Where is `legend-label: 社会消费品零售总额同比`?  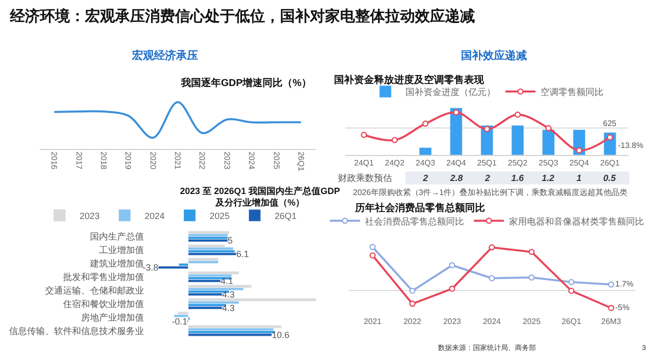
legend-label: 社会消费品零售总额同比 is located at coordinates (414, 221).